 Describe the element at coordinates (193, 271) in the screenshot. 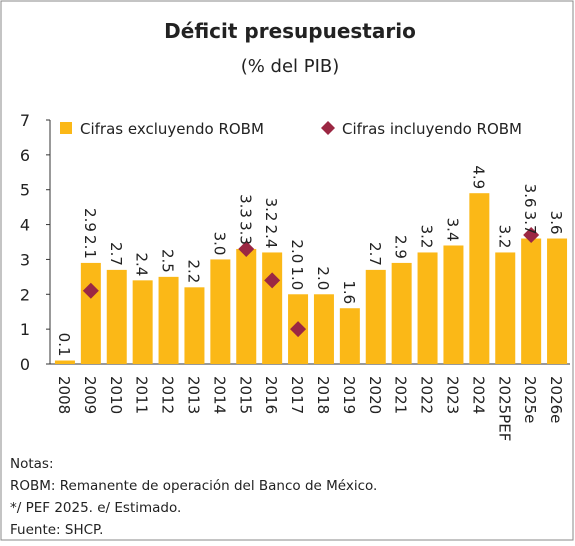

I see `data-label: 2.2` at that location.